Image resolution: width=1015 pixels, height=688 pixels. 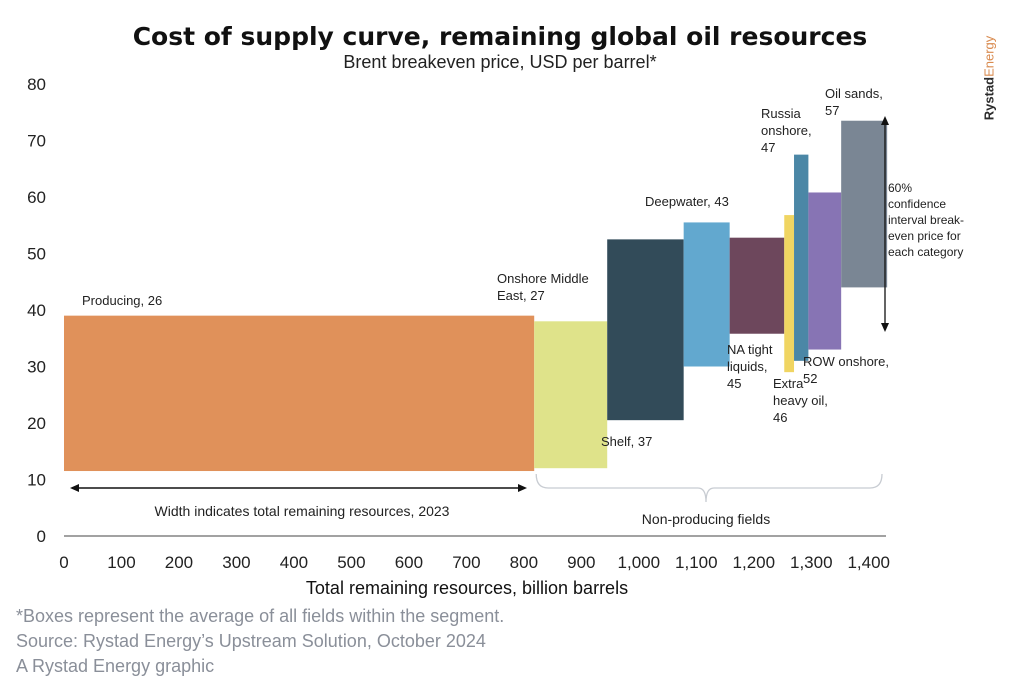 What do you see at coordinates (868, 562) in the screenshot?
I see `x-tick-label: 1,400` at bounding box center [868, 562].